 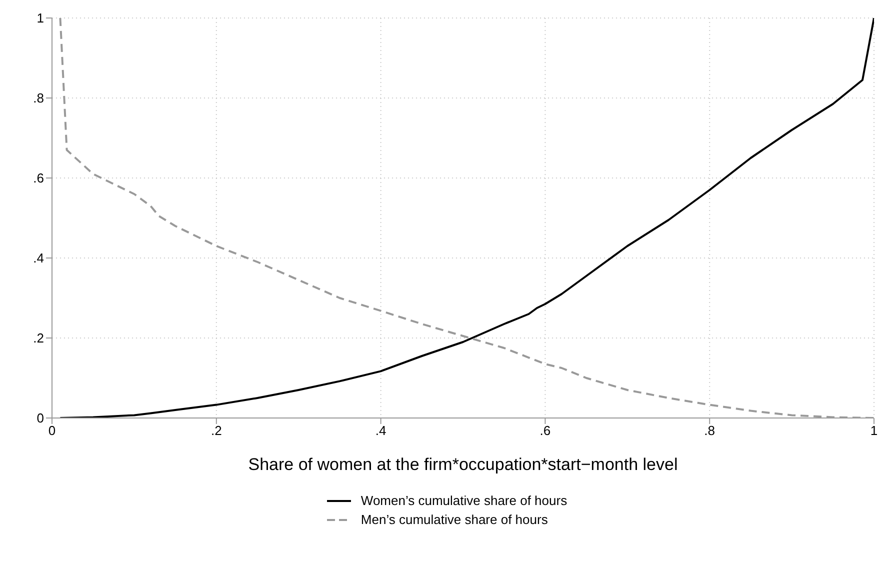 What do you see at coordinates (874, 430) in the screenshot?
I see `x-tick-label: 1` at bounding box center [874, 430].